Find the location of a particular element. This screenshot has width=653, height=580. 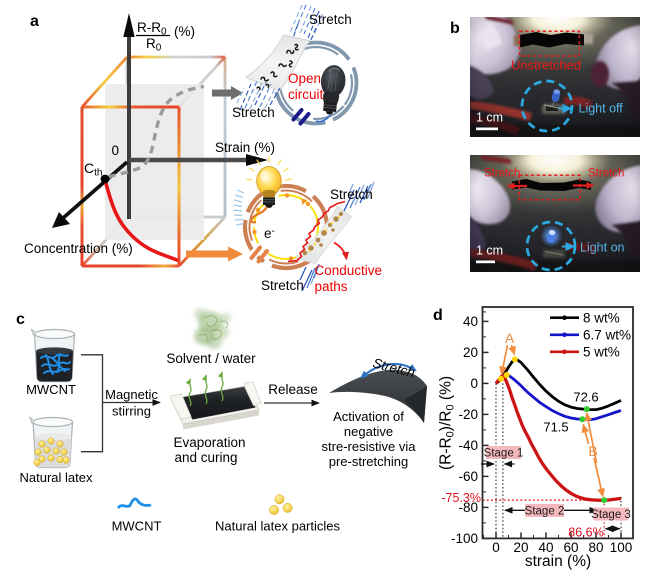

svg-text: B is located at coordinates (592, 451).